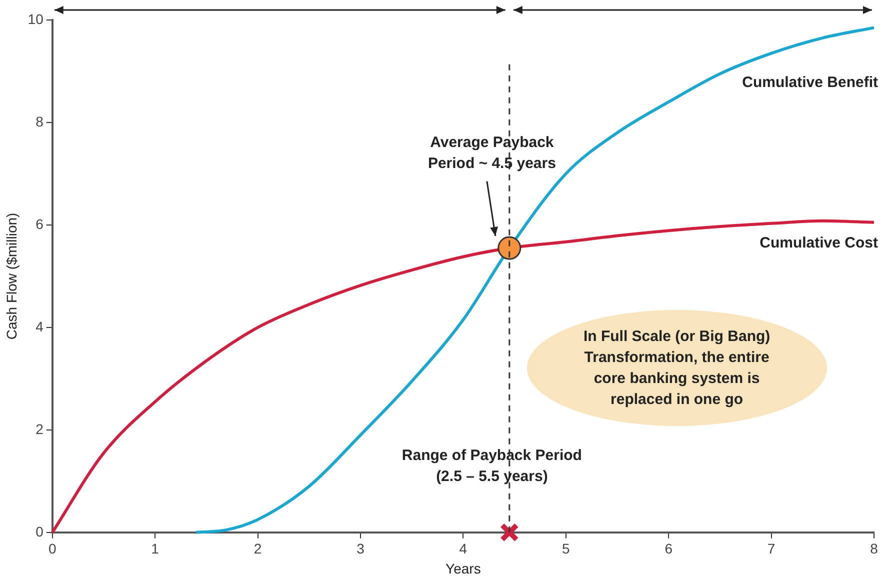 The width and height of the screenshot is (889, 578). Describe the element at coordinates (463, 548) in the screenshot. I see `x-tick-label: 4` at that location.